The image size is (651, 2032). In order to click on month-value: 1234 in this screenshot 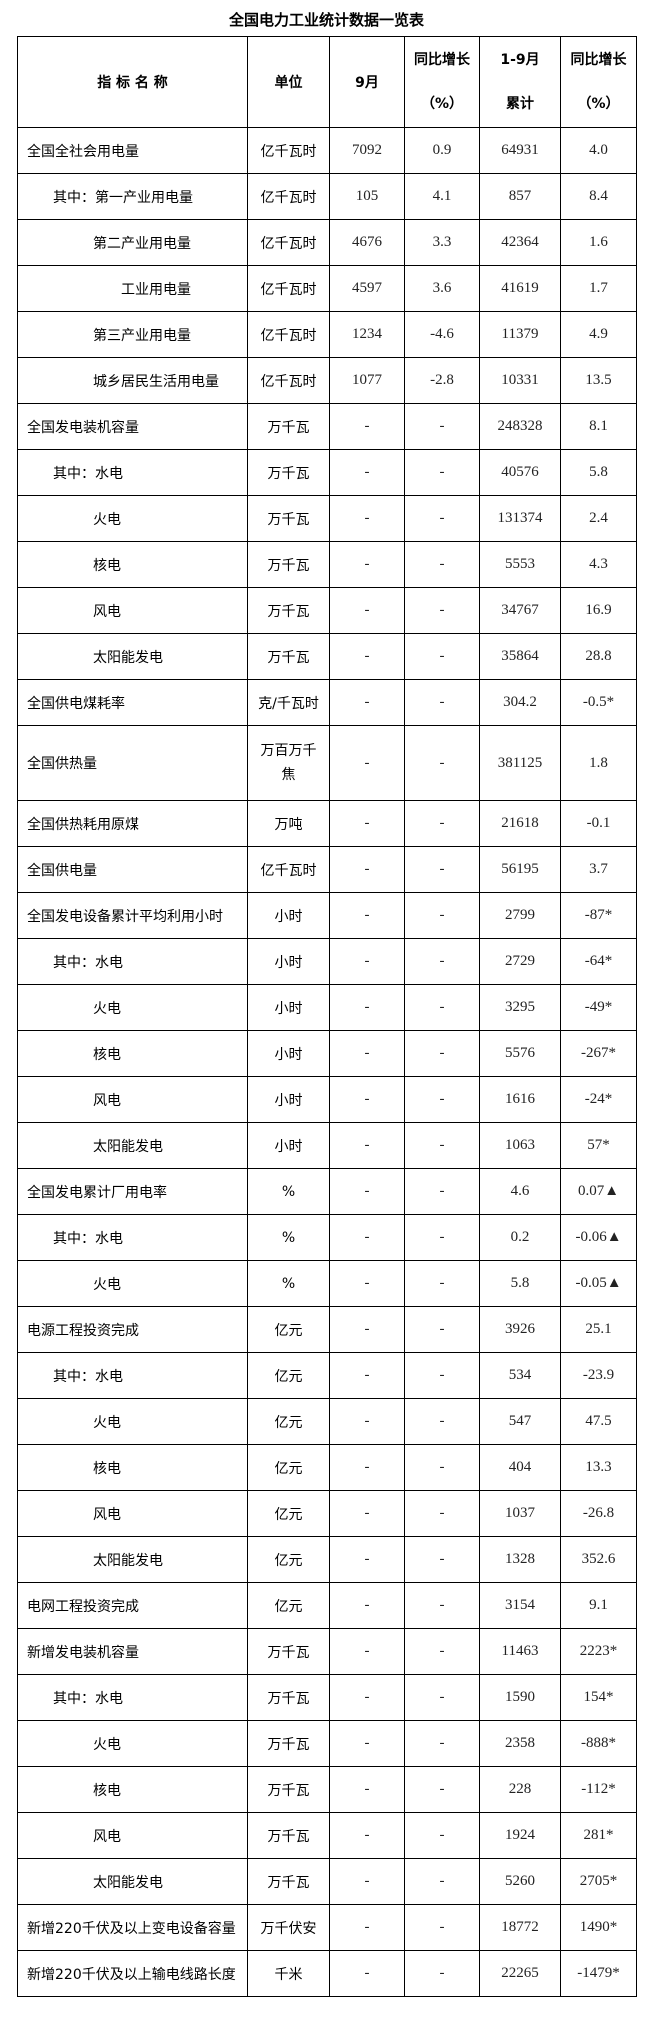, I will do `click(367, 334)`.